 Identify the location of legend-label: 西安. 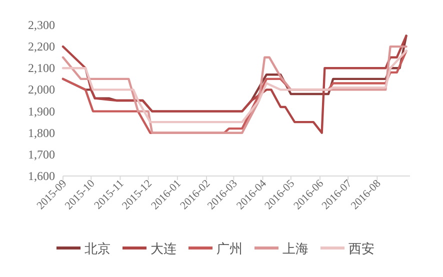
(361, 248).